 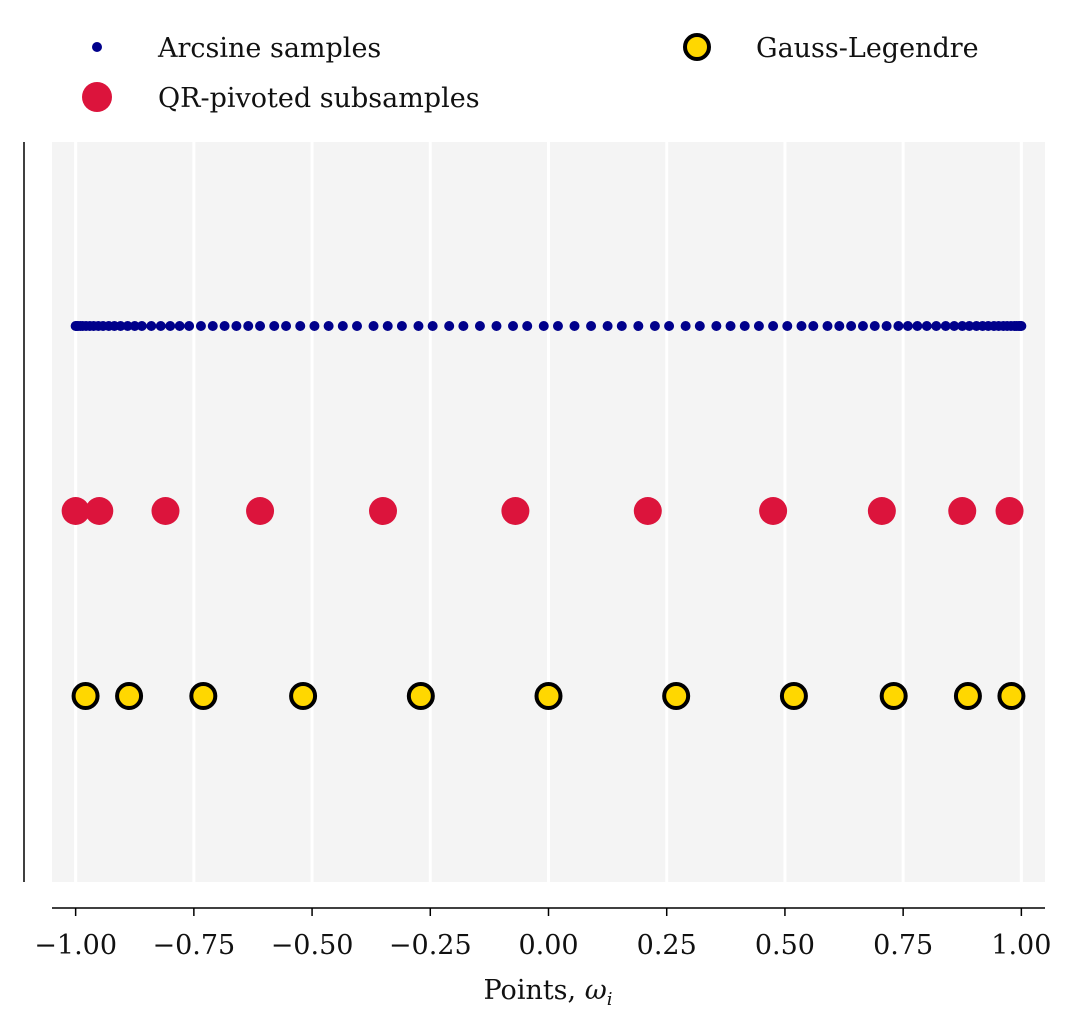 What do you see at coordinates (533, 990) in the screenshot?
I see `x-axis-label-text: Points,` at bounding box center [533, 990].